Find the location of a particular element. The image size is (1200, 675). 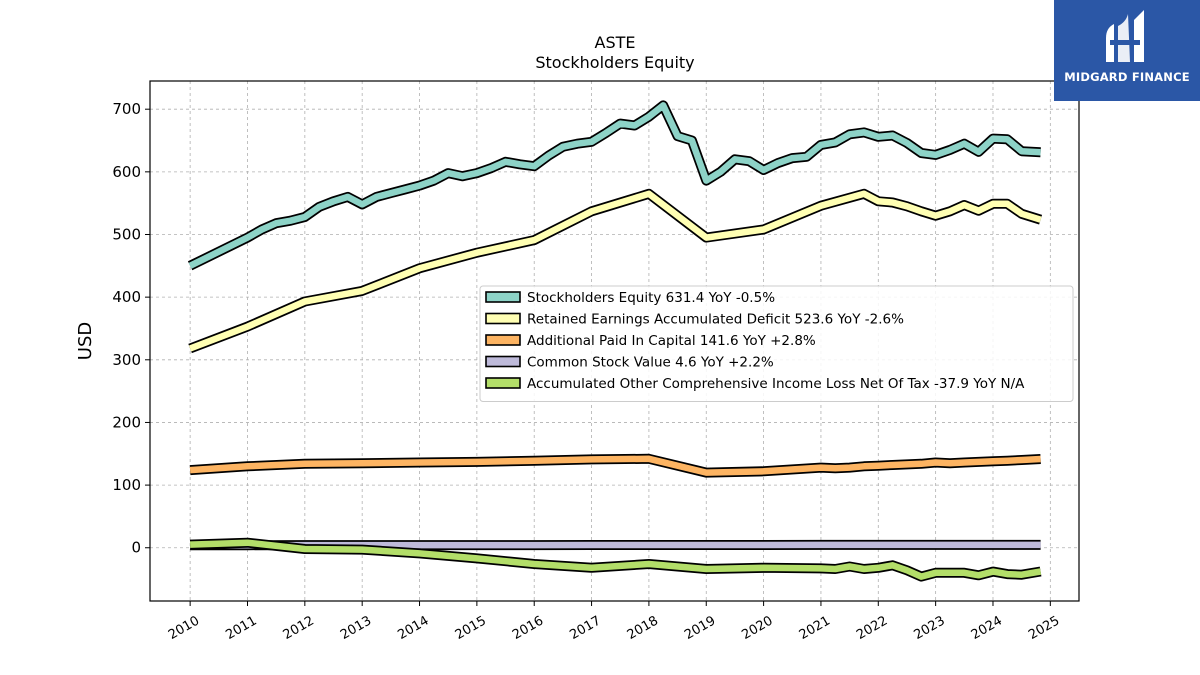

x-tick-label: 2025 is located at coordinates (1044, 628).